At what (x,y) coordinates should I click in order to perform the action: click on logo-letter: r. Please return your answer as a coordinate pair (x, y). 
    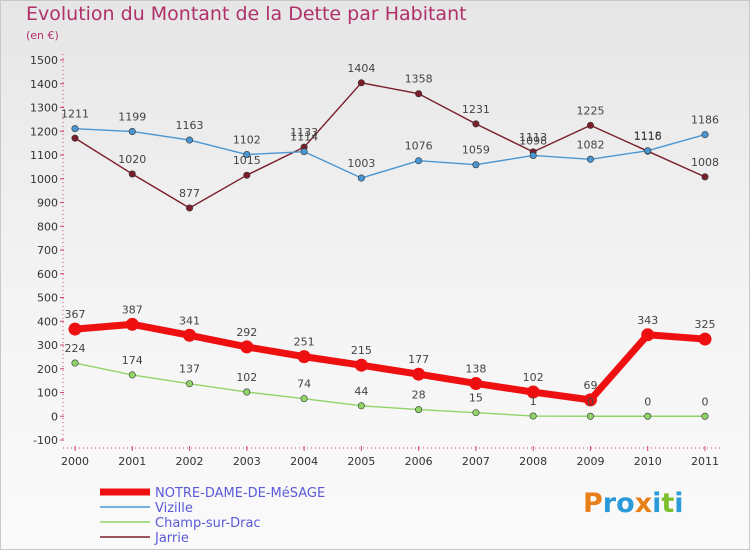
    Looking at the image, I should click on (609, 503).